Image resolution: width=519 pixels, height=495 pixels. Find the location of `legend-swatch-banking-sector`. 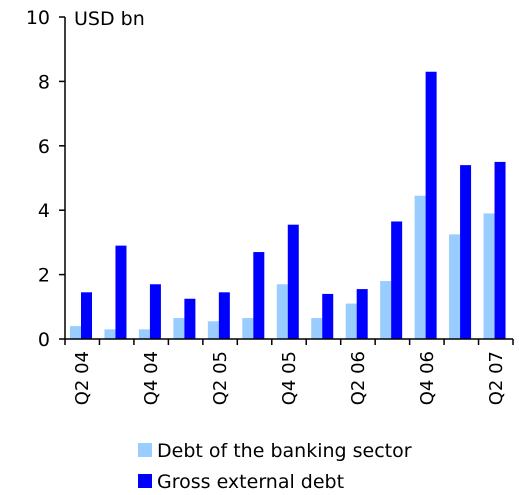

legend-swatch-banking-sector is located at coordinates (145, 450).